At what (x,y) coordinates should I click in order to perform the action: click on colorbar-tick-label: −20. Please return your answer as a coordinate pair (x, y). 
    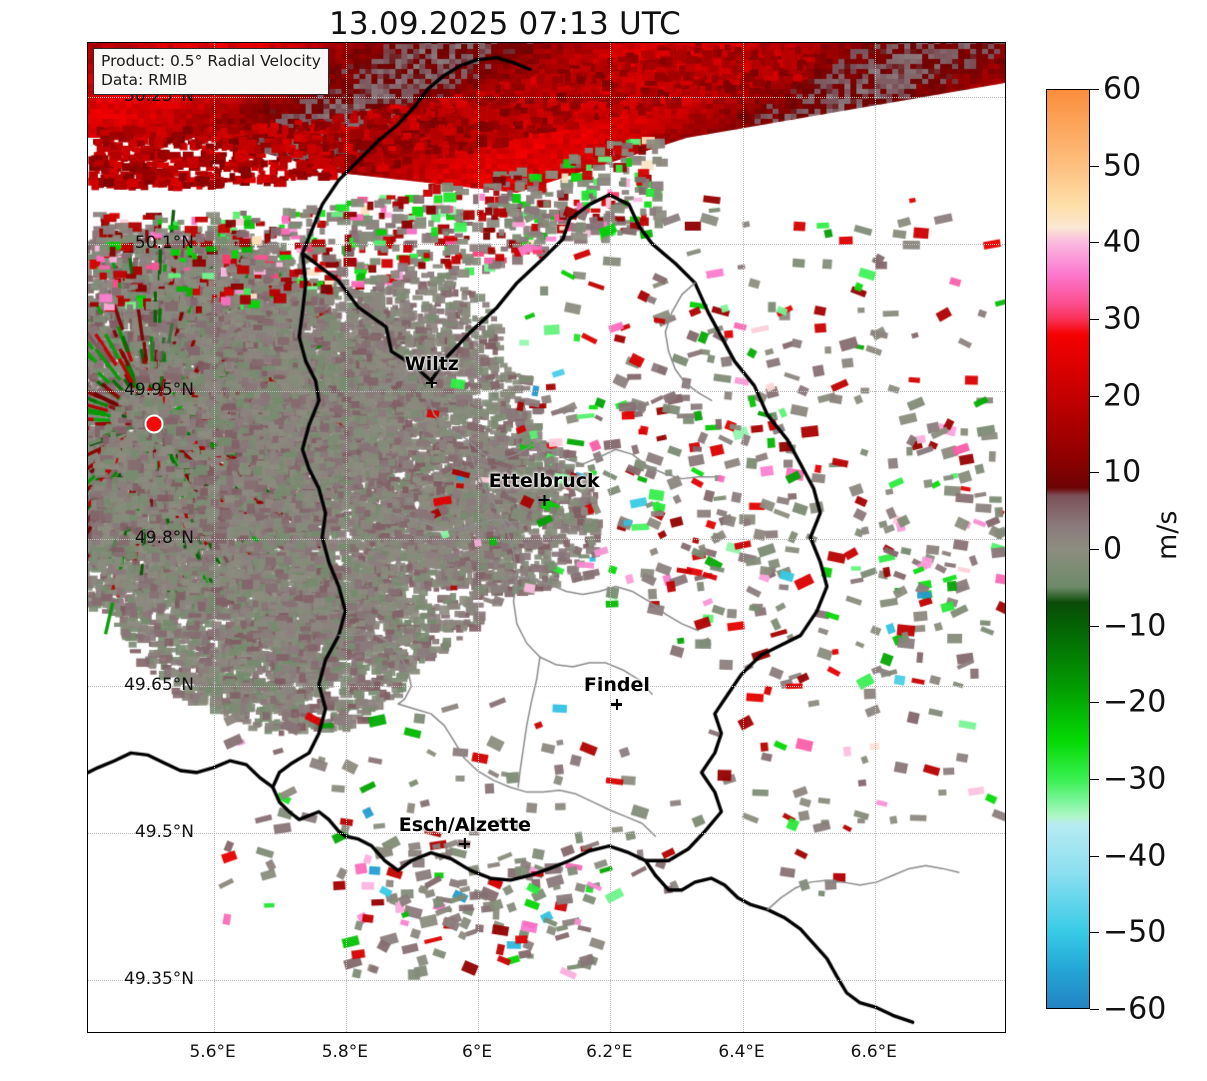
    Looking at the image, I should click on (1135, 702).